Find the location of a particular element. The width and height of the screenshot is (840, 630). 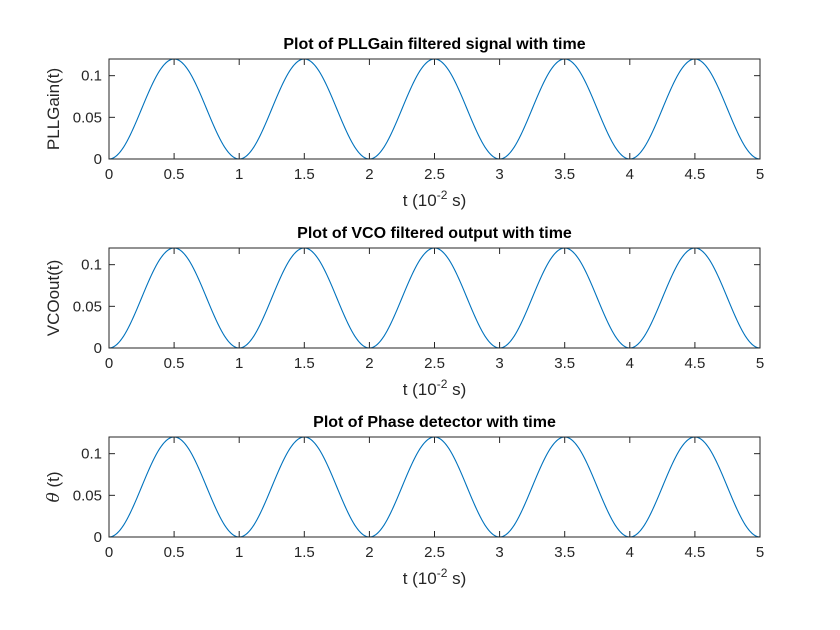

y-axis-label: θ (t) is located at coordinates (54, 486).